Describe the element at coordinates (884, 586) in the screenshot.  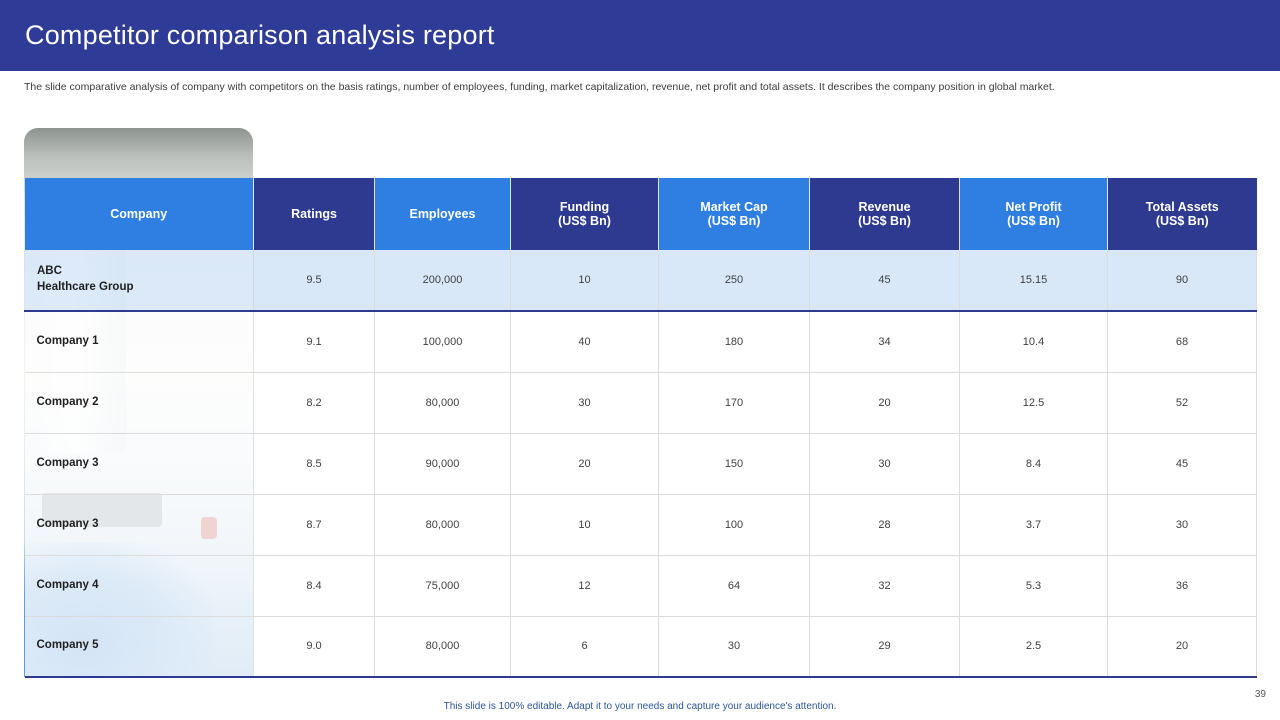
I see `value-cell: 32` at that location.